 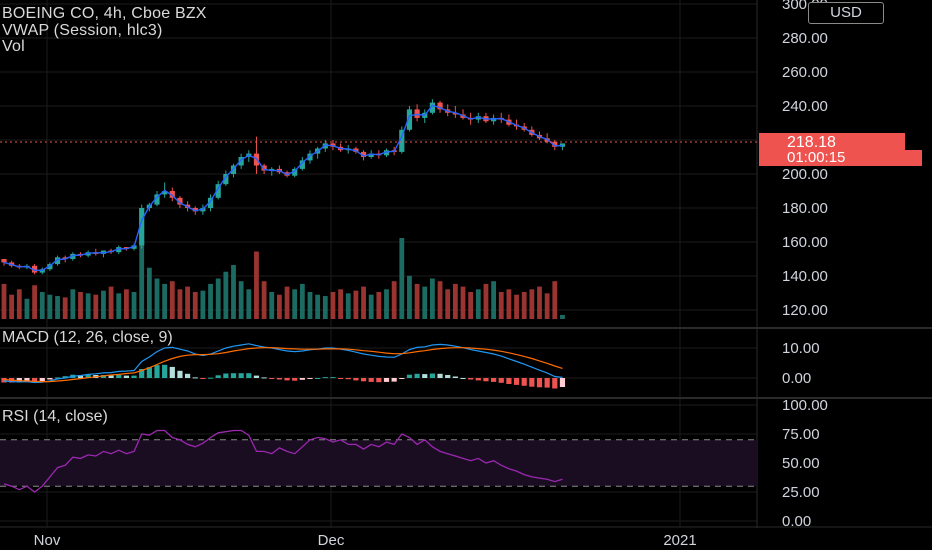 I want to click on time-axis: Nov Dec 2021, so click(x=365, y=540).